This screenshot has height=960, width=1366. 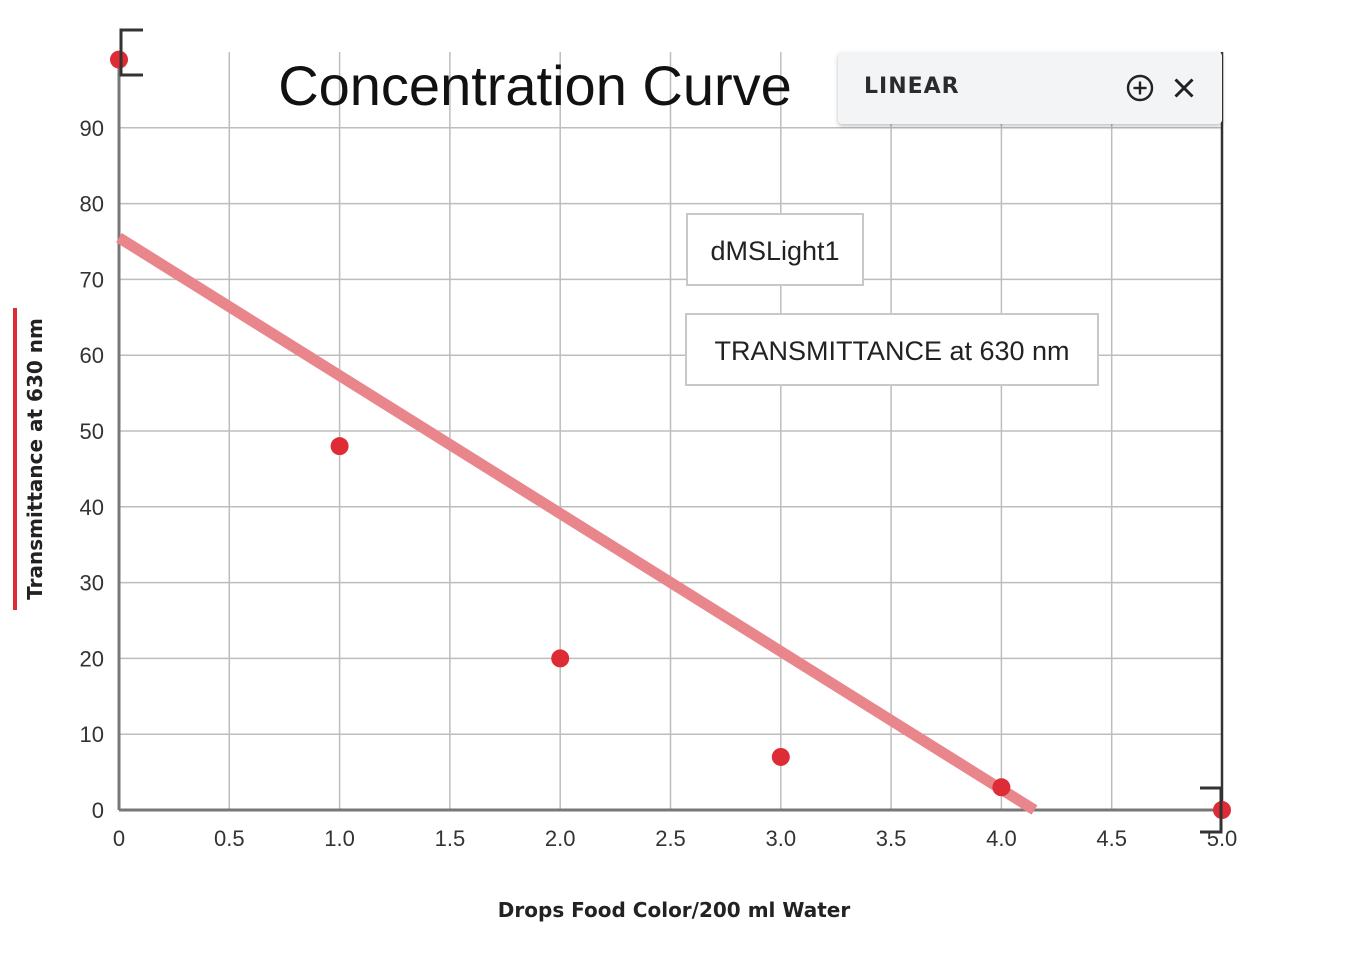 What do you see at coordinates (92, 734) in the screenshot?
I see `y-tick-label: 10` at bounding box center [92, 734].